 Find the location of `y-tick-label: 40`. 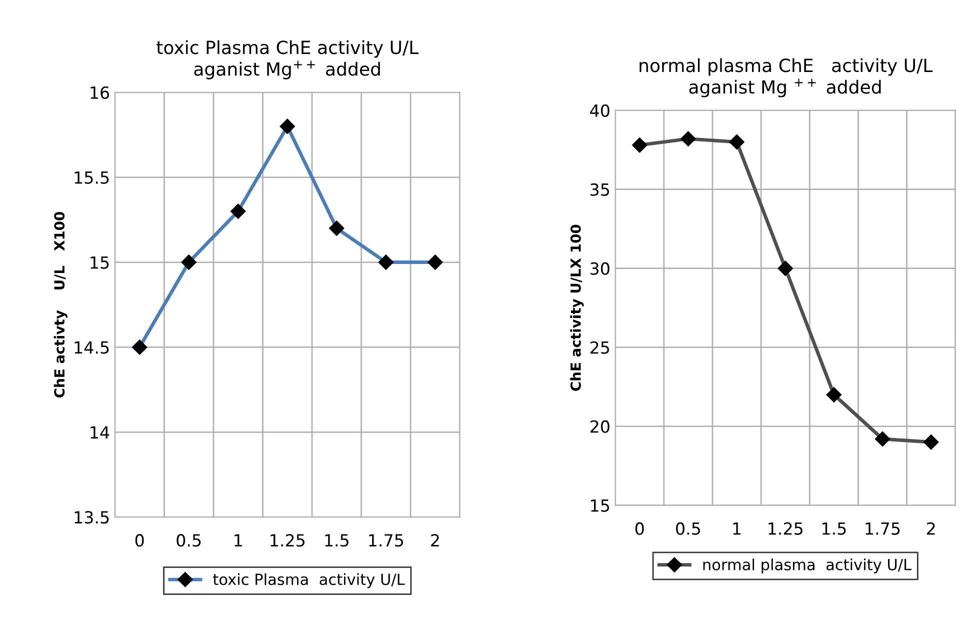

y-tick-label: 40 is located at coordinates (600, 110).